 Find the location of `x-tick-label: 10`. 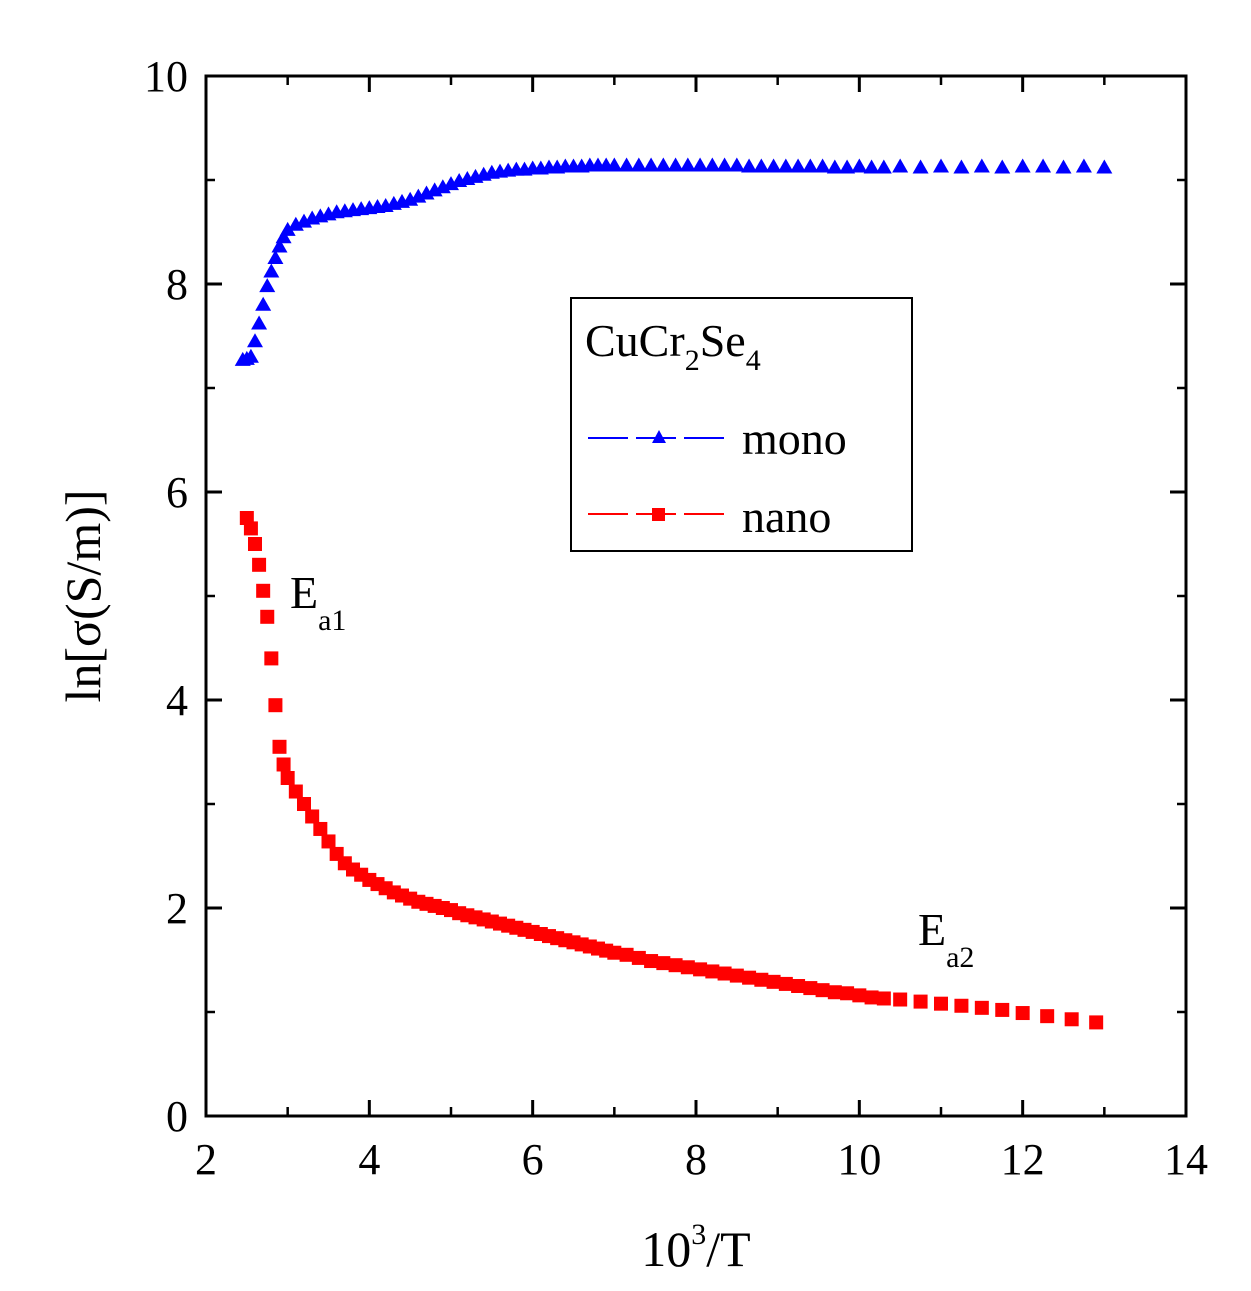

x-tick-label: 10 is located at coordinates (859, 1159).